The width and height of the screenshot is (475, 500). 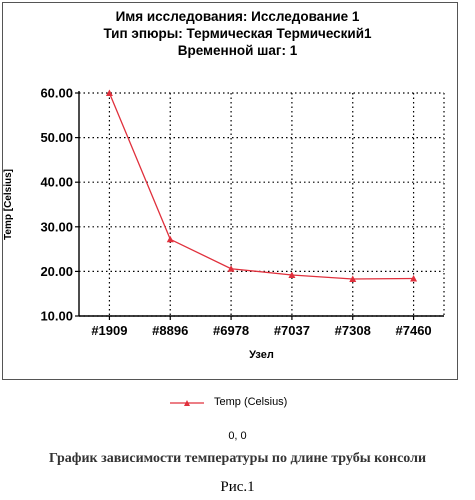 I want to click on y-tick-label: 30.00, so click(x=56, y=226).